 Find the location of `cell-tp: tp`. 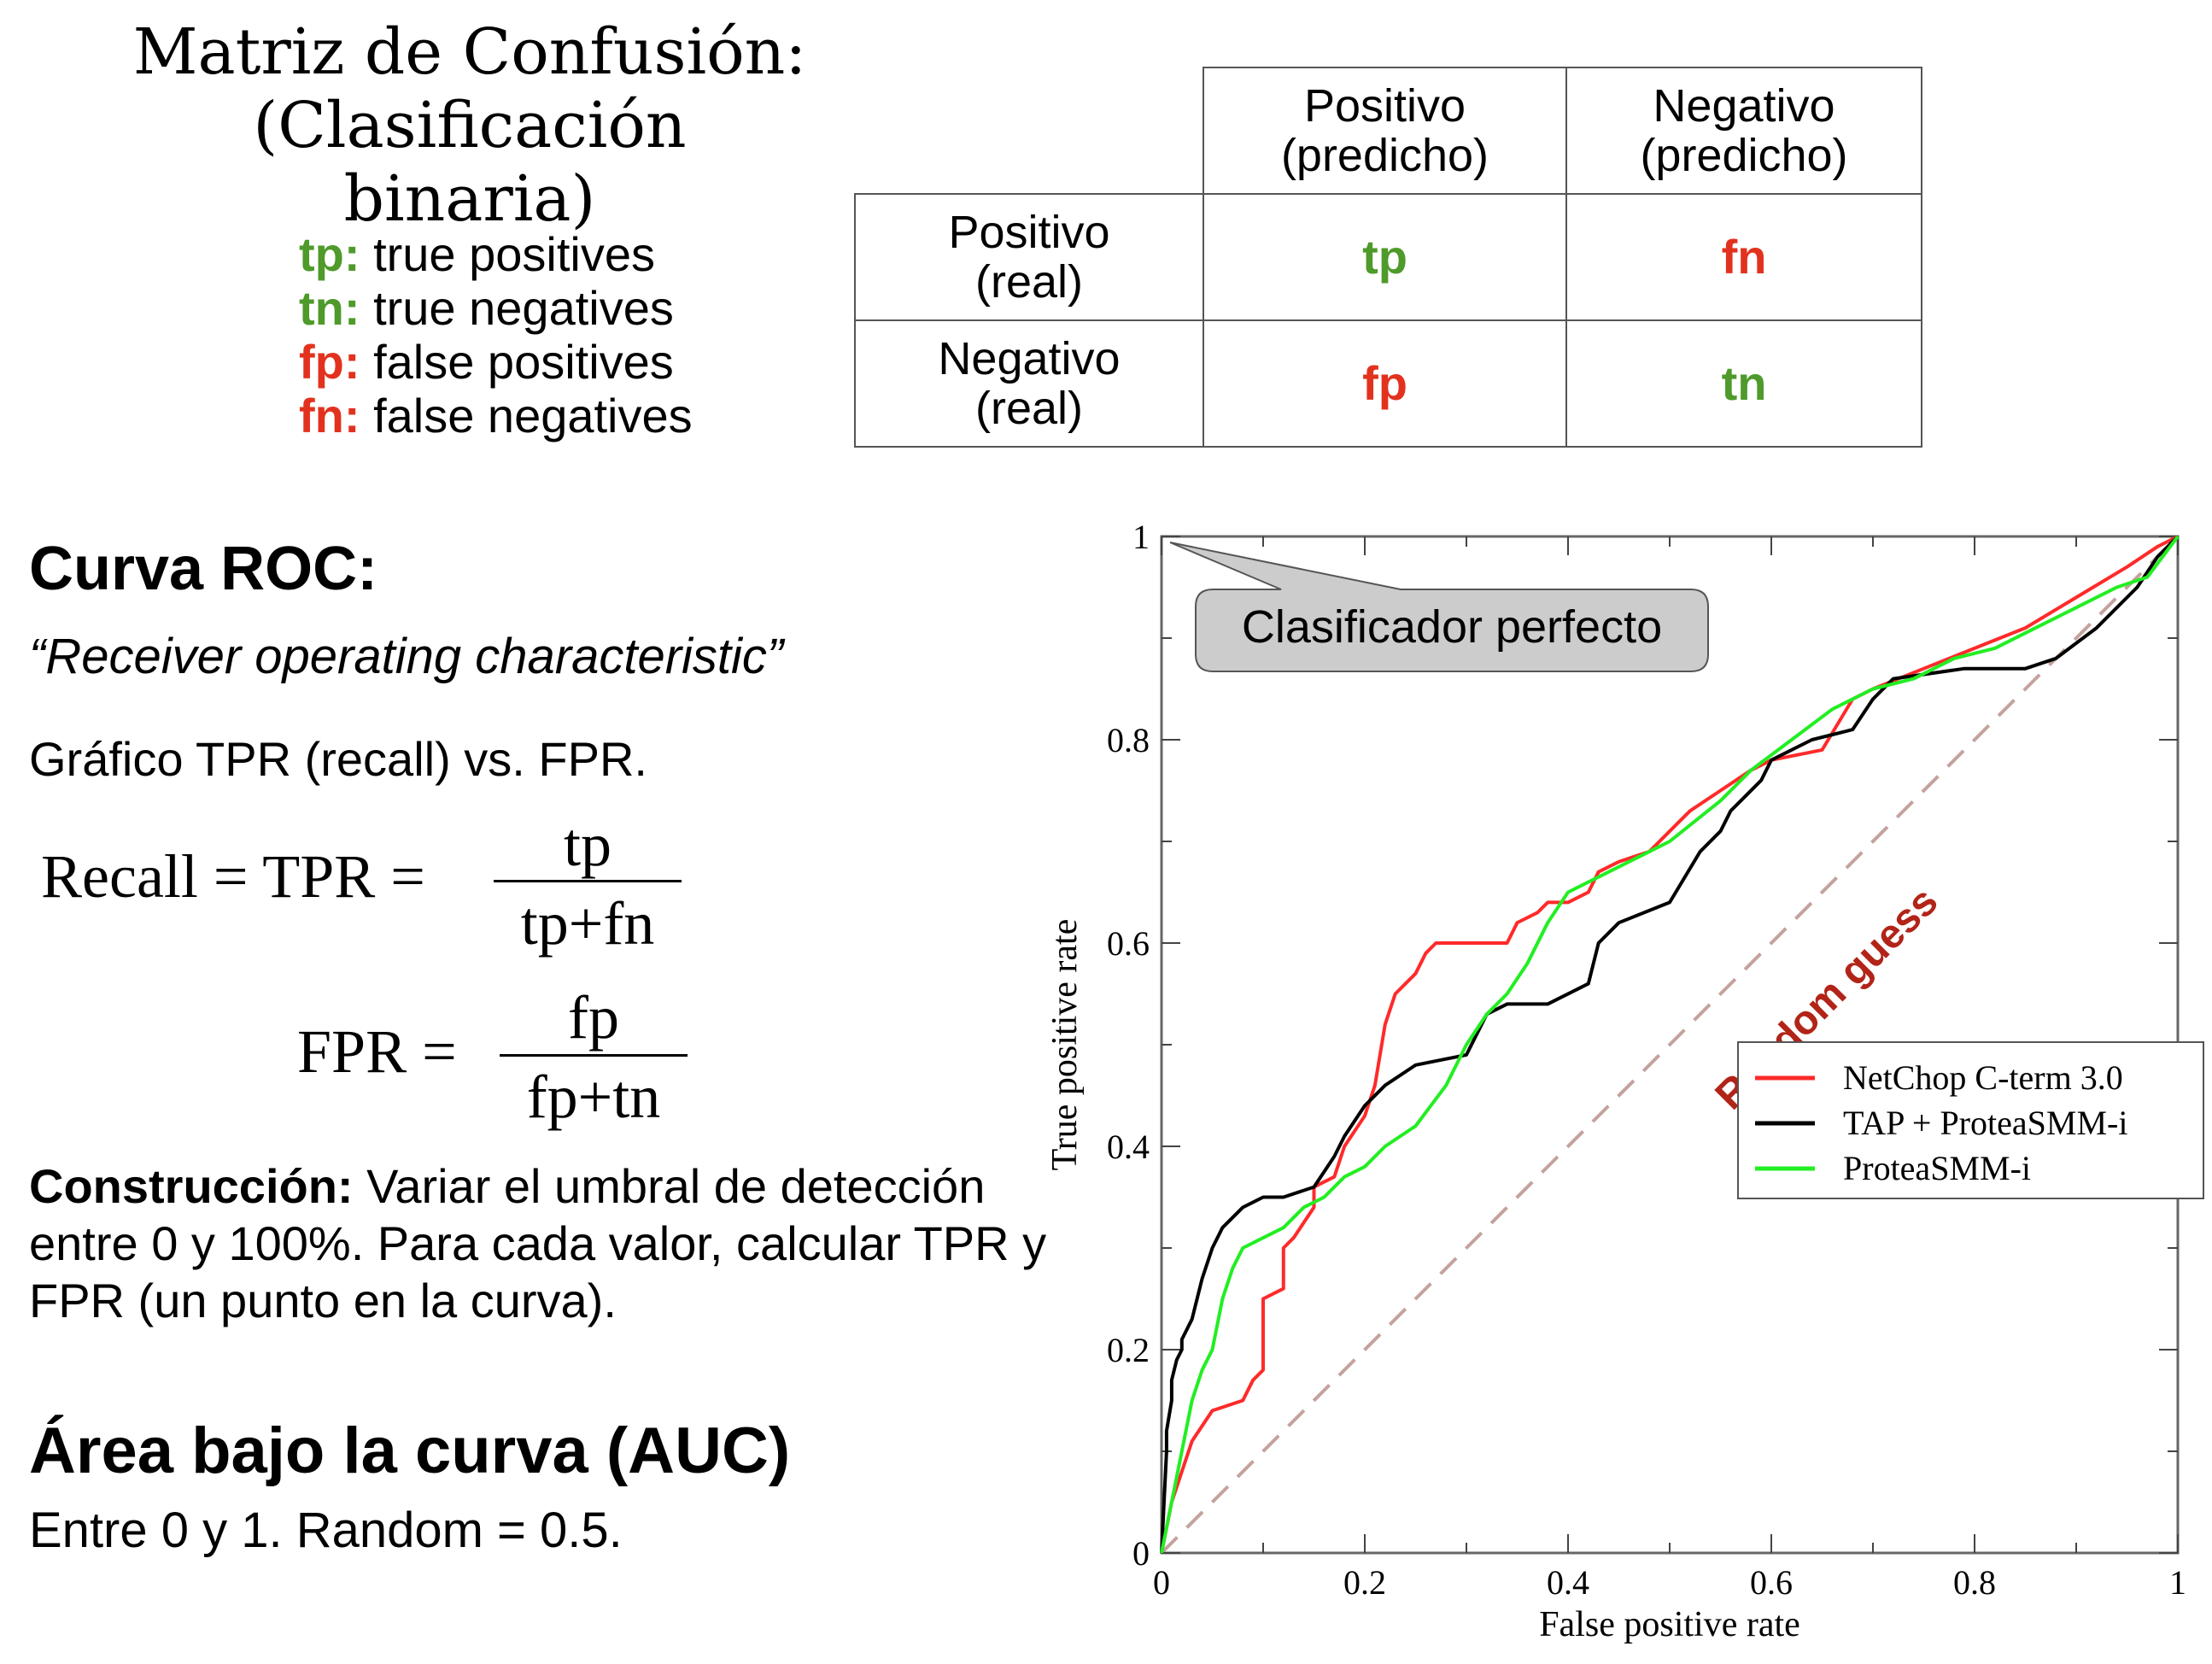

cell-tp: tp is located at coordinates (1385, 257).